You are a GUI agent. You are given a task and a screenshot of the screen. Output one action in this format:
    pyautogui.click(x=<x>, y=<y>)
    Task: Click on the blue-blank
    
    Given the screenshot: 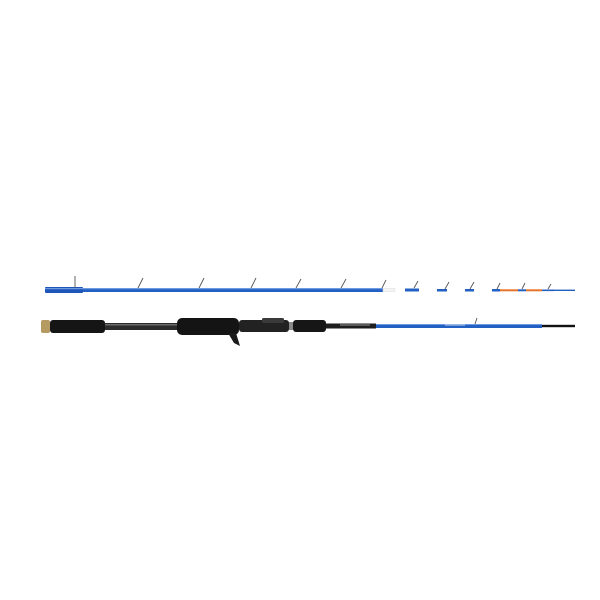 What is the action you would take?
    pyautogui.click(x=459, y=326)
    